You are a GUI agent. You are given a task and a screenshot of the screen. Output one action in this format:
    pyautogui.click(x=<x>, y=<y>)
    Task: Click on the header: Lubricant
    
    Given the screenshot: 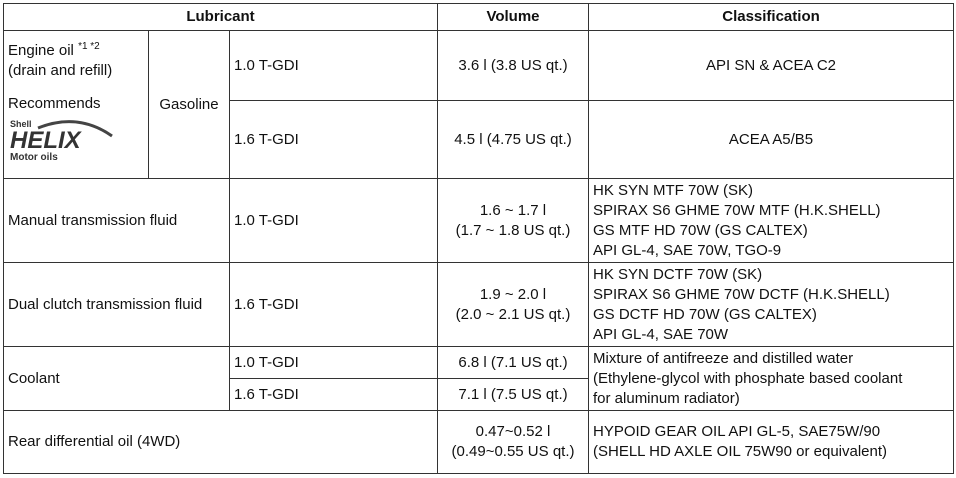 What is the action you would take?
    pyautogui.click(x=220, y=17)
    